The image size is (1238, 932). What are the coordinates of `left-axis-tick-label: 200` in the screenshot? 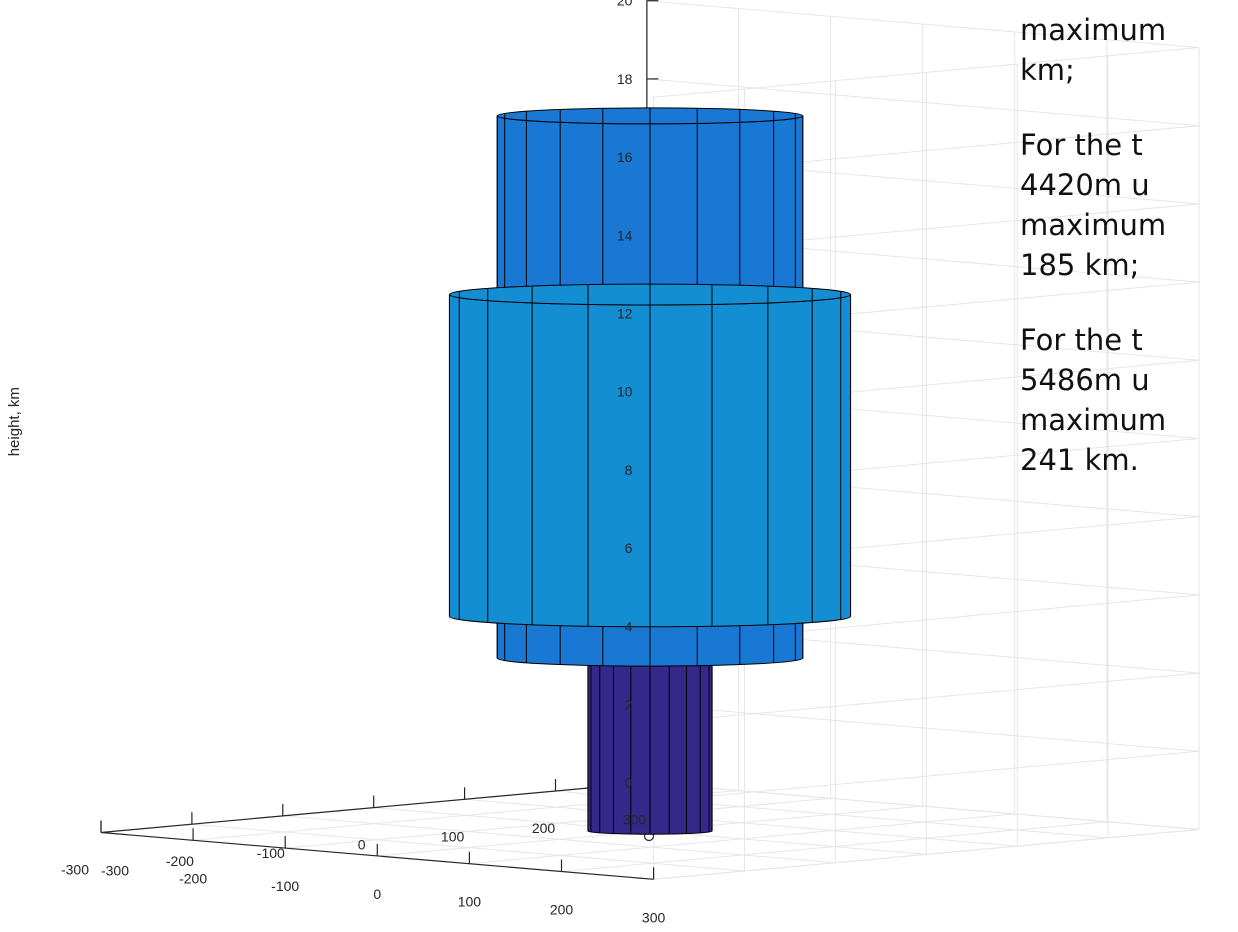 It's located at (544, 828).